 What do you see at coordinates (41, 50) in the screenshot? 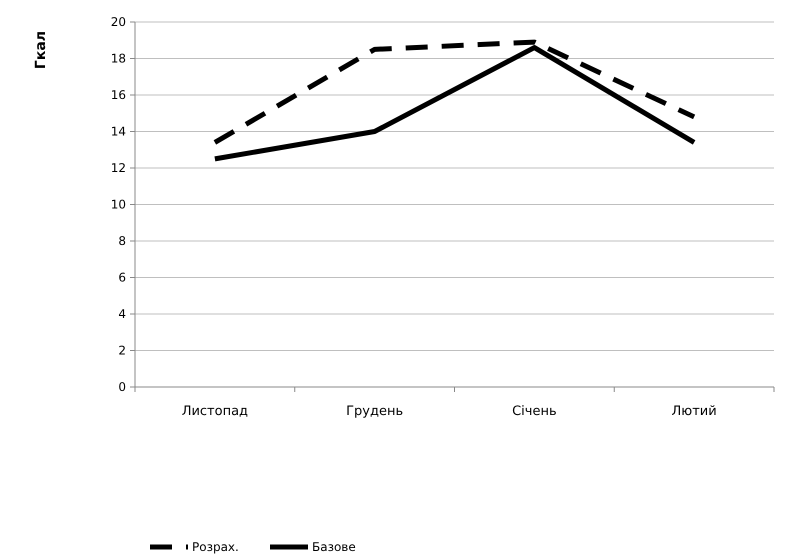
I see `y-axis-title: Гкал` at bounding box center [41, 50].